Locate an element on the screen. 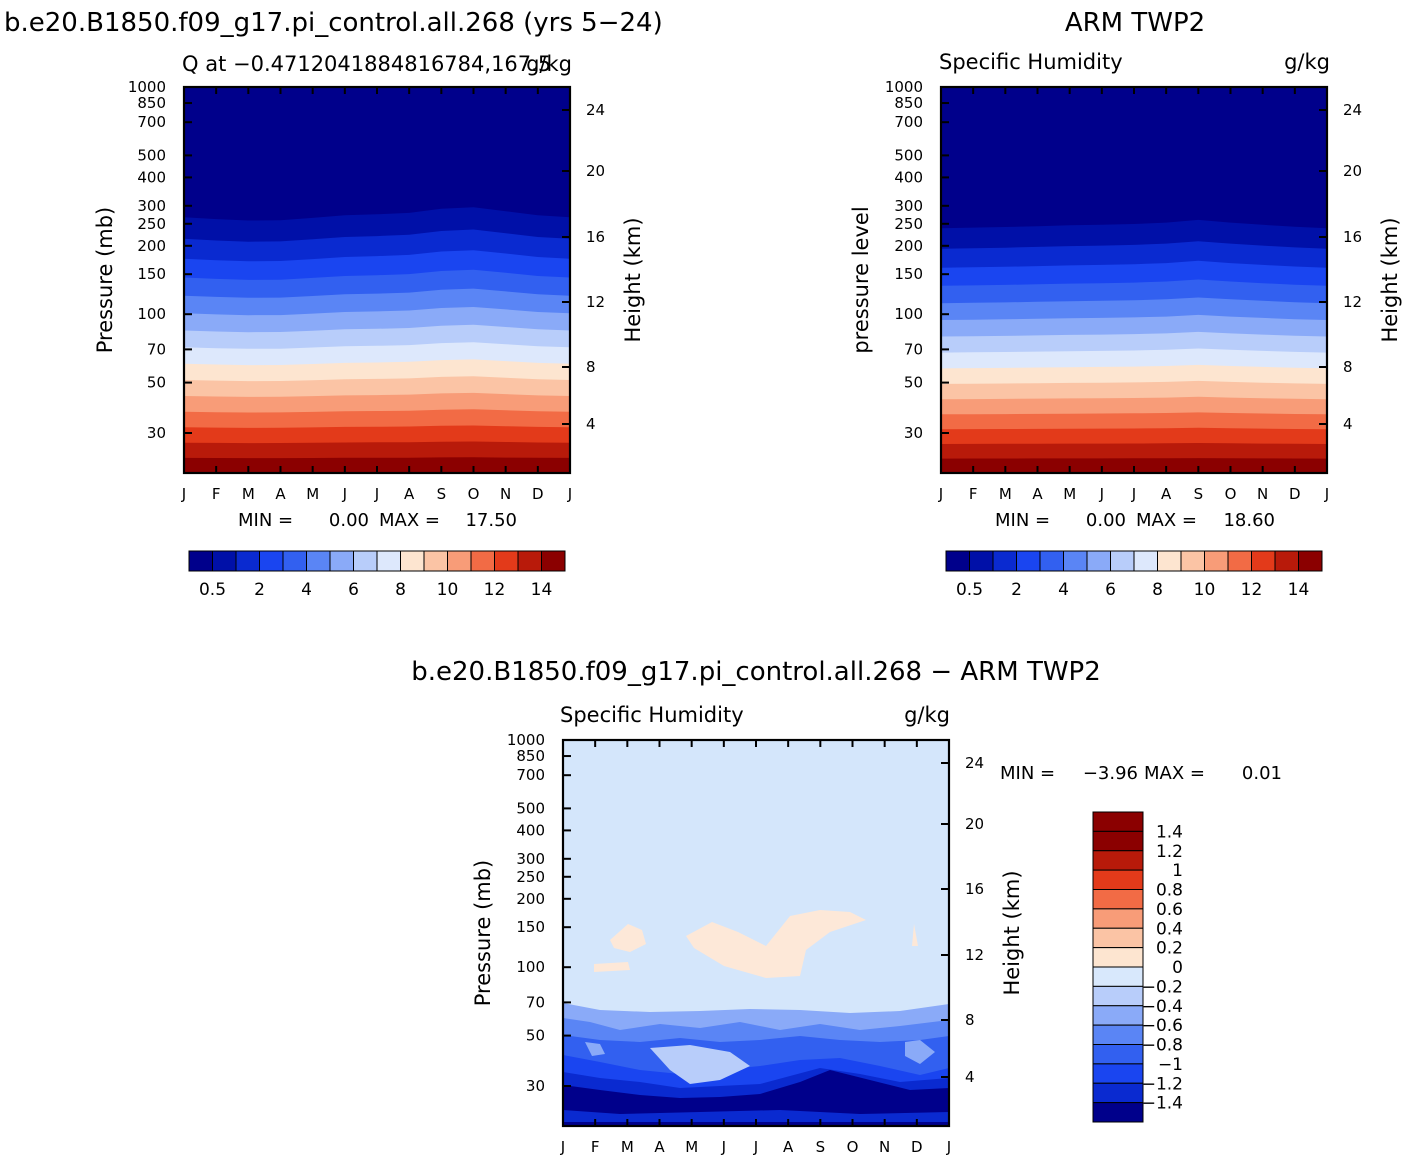 The width and height of the screenshot is (1408, 1164). diff-colorbar-label: −1 is located at coordinates (1170, 1065).